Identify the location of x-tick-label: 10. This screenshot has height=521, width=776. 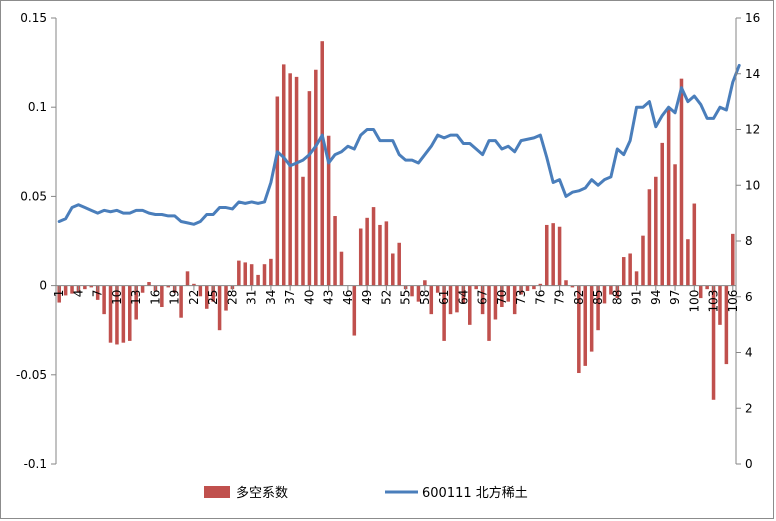
(117, 297).